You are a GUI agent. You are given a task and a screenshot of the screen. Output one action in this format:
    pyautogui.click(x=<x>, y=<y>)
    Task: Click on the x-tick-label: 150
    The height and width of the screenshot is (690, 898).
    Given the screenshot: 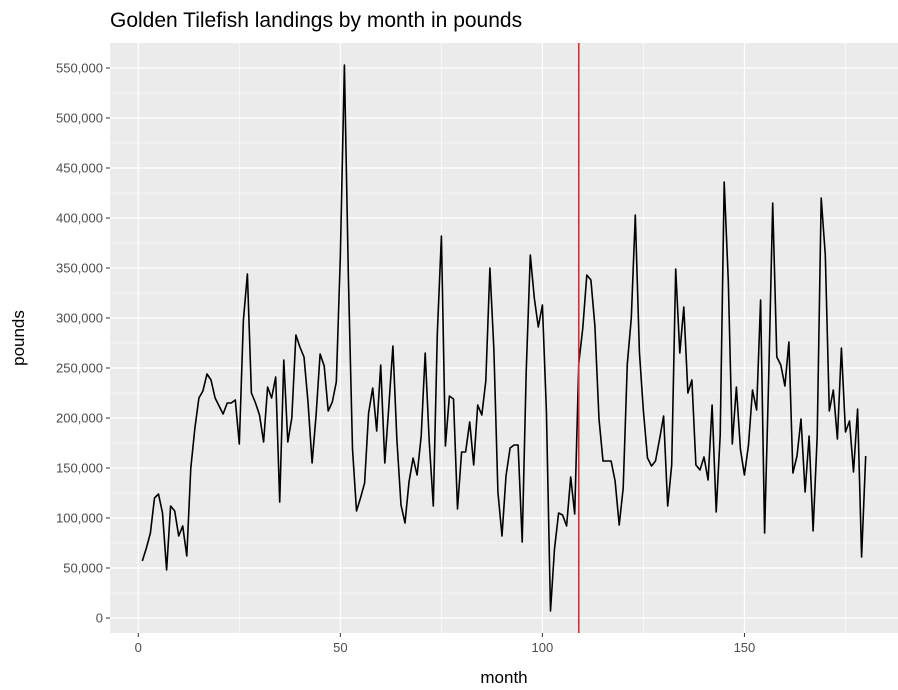 What is the action you would take?
    pyautogui.click(x=745, y=647)
    